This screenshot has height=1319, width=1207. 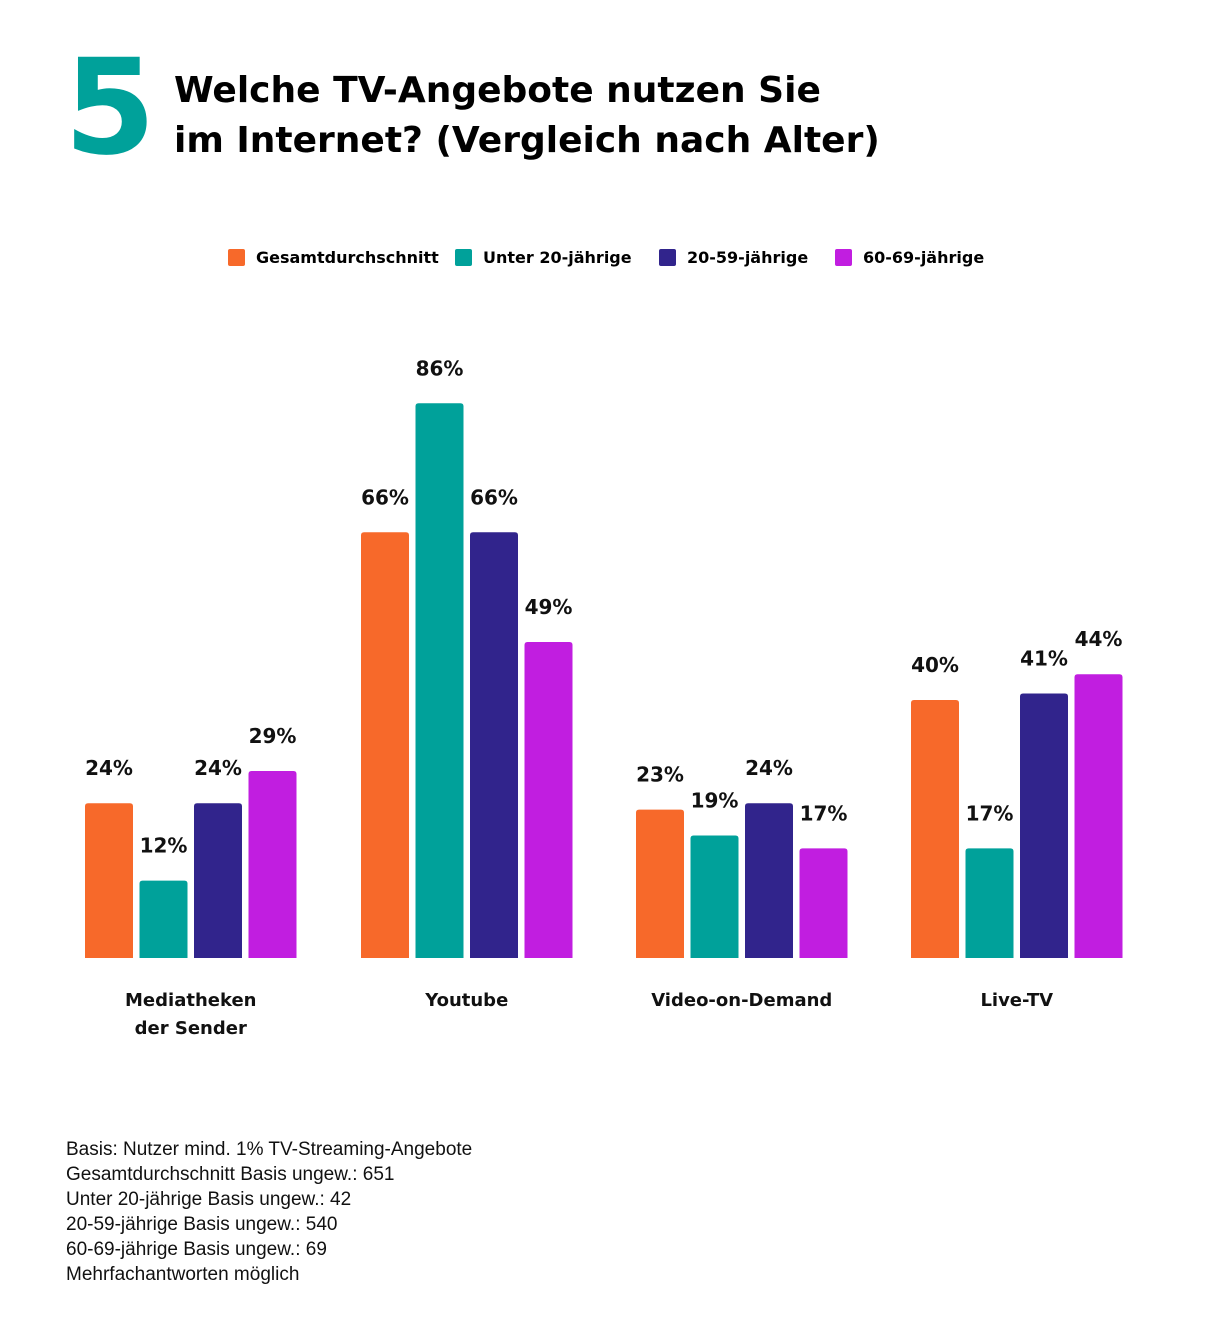 What do you see at coordinates (230, 1174) in the screenshot?
I see `footnote-line: Gesamtdurchschnitt Basis ungew.: 651` at bounding box center [230, 1174].